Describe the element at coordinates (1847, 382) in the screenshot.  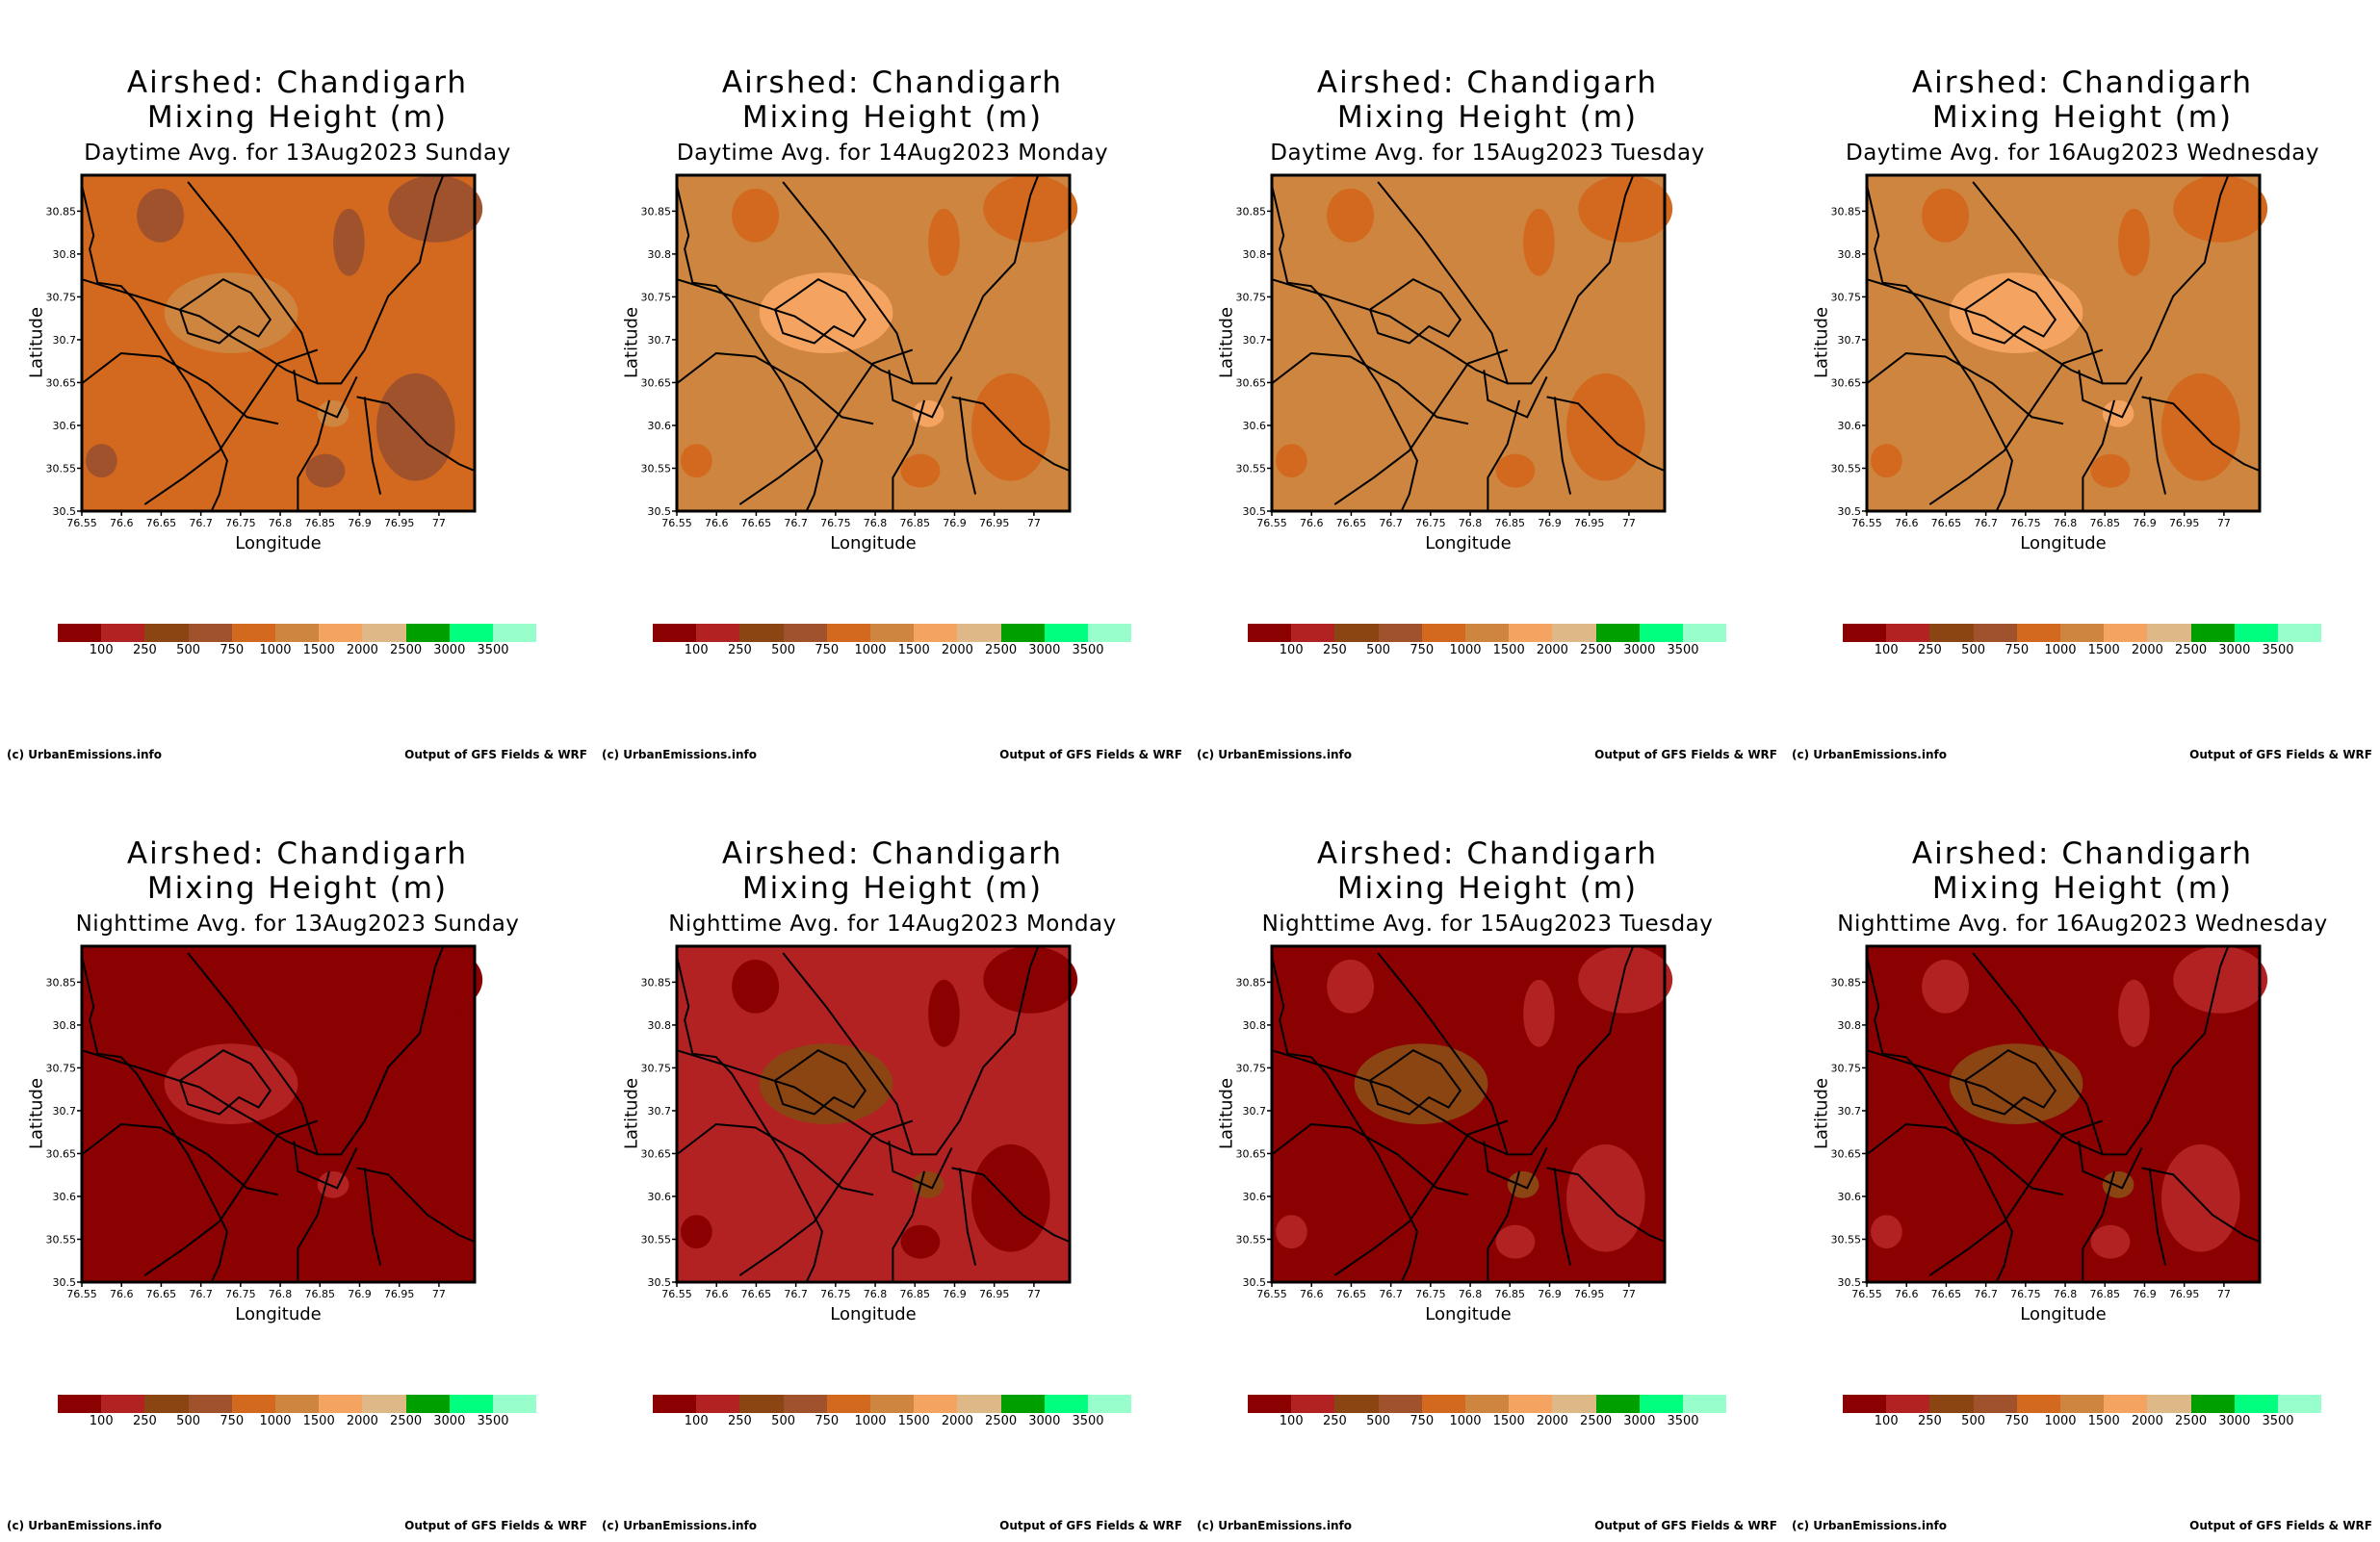
I see `y-tick-label: 30.65` at that location.